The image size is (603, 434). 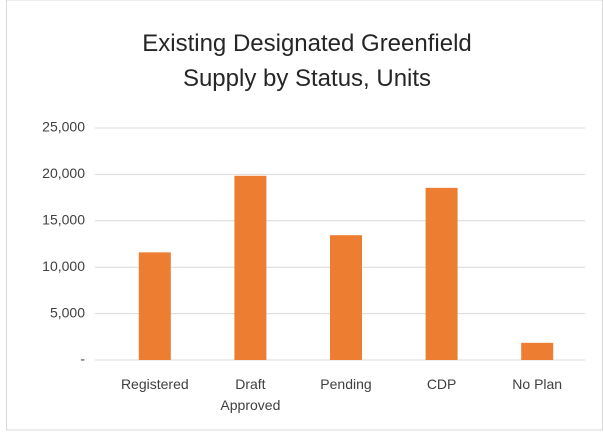 I want to click on x-tick-label: No Plan, so click(x=537, y=384).